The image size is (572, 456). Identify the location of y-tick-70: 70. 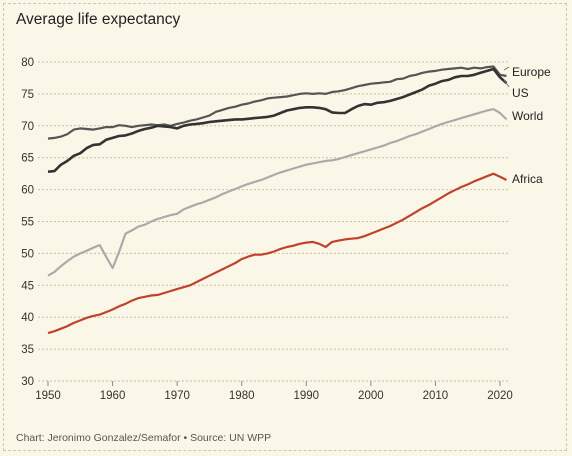
(27, 127).